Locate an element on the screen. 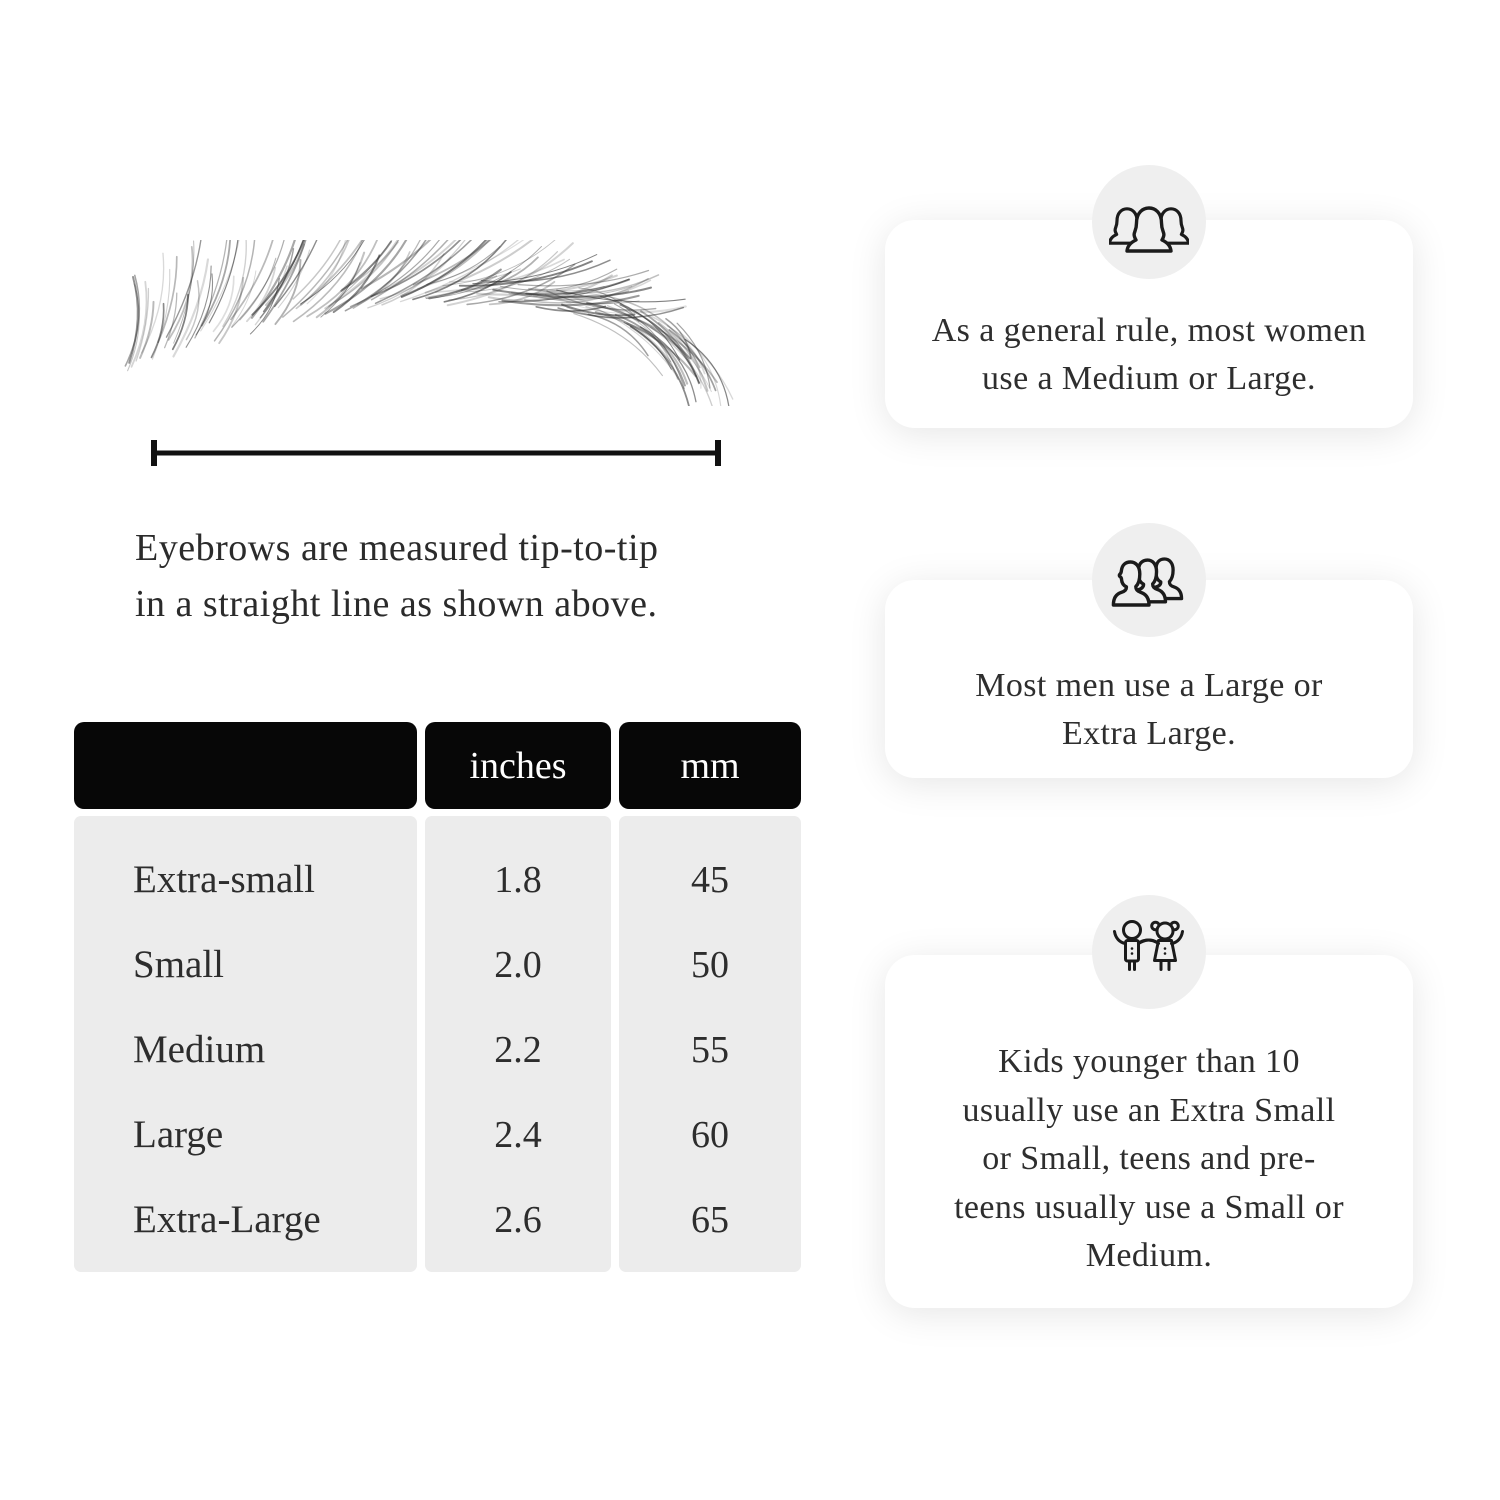 The image size is (1500, 1500). table-column-inches: 1.8 2.0 2.2 2.4 2.6 is located at coordinates (518, 1044).